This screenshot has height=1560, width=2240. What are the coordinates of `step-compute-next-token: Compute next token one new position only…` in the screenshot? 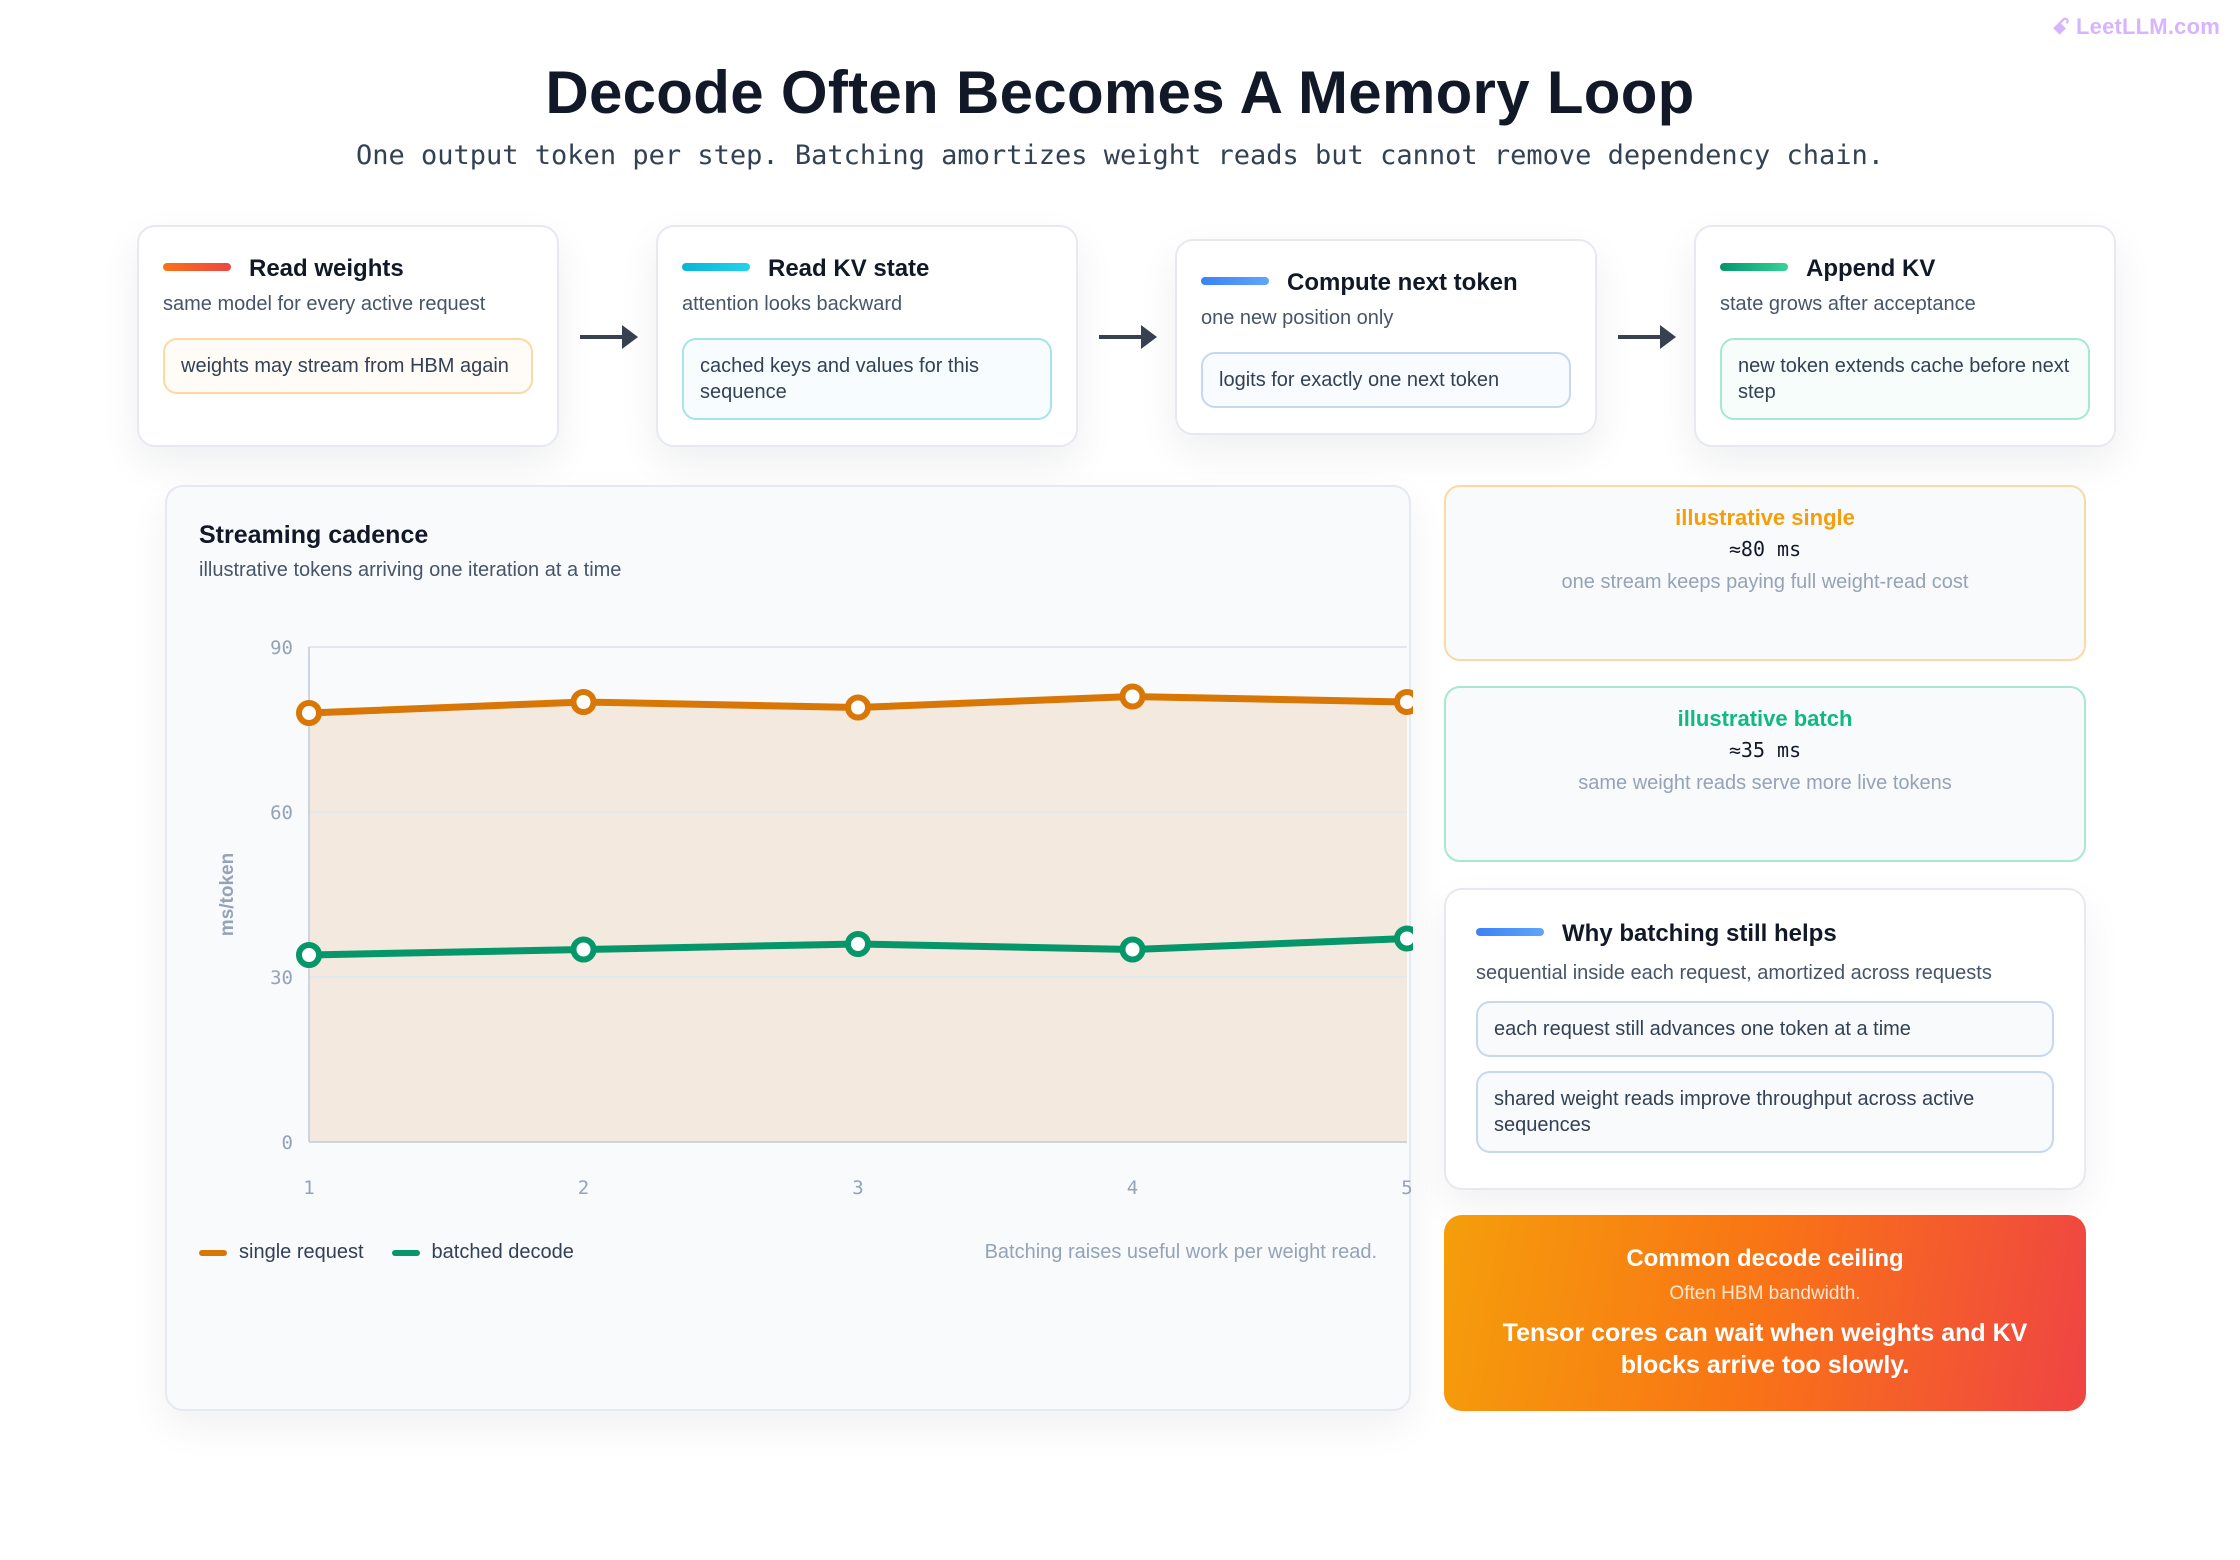 It's located at (1386, 337).